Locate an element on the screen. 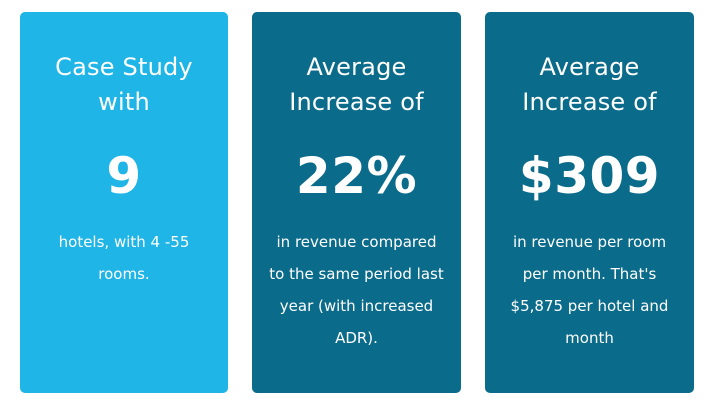 This screenshot has height=401, width=715. stat-card-heading: Case Study with is located at coordinates (124, 85).